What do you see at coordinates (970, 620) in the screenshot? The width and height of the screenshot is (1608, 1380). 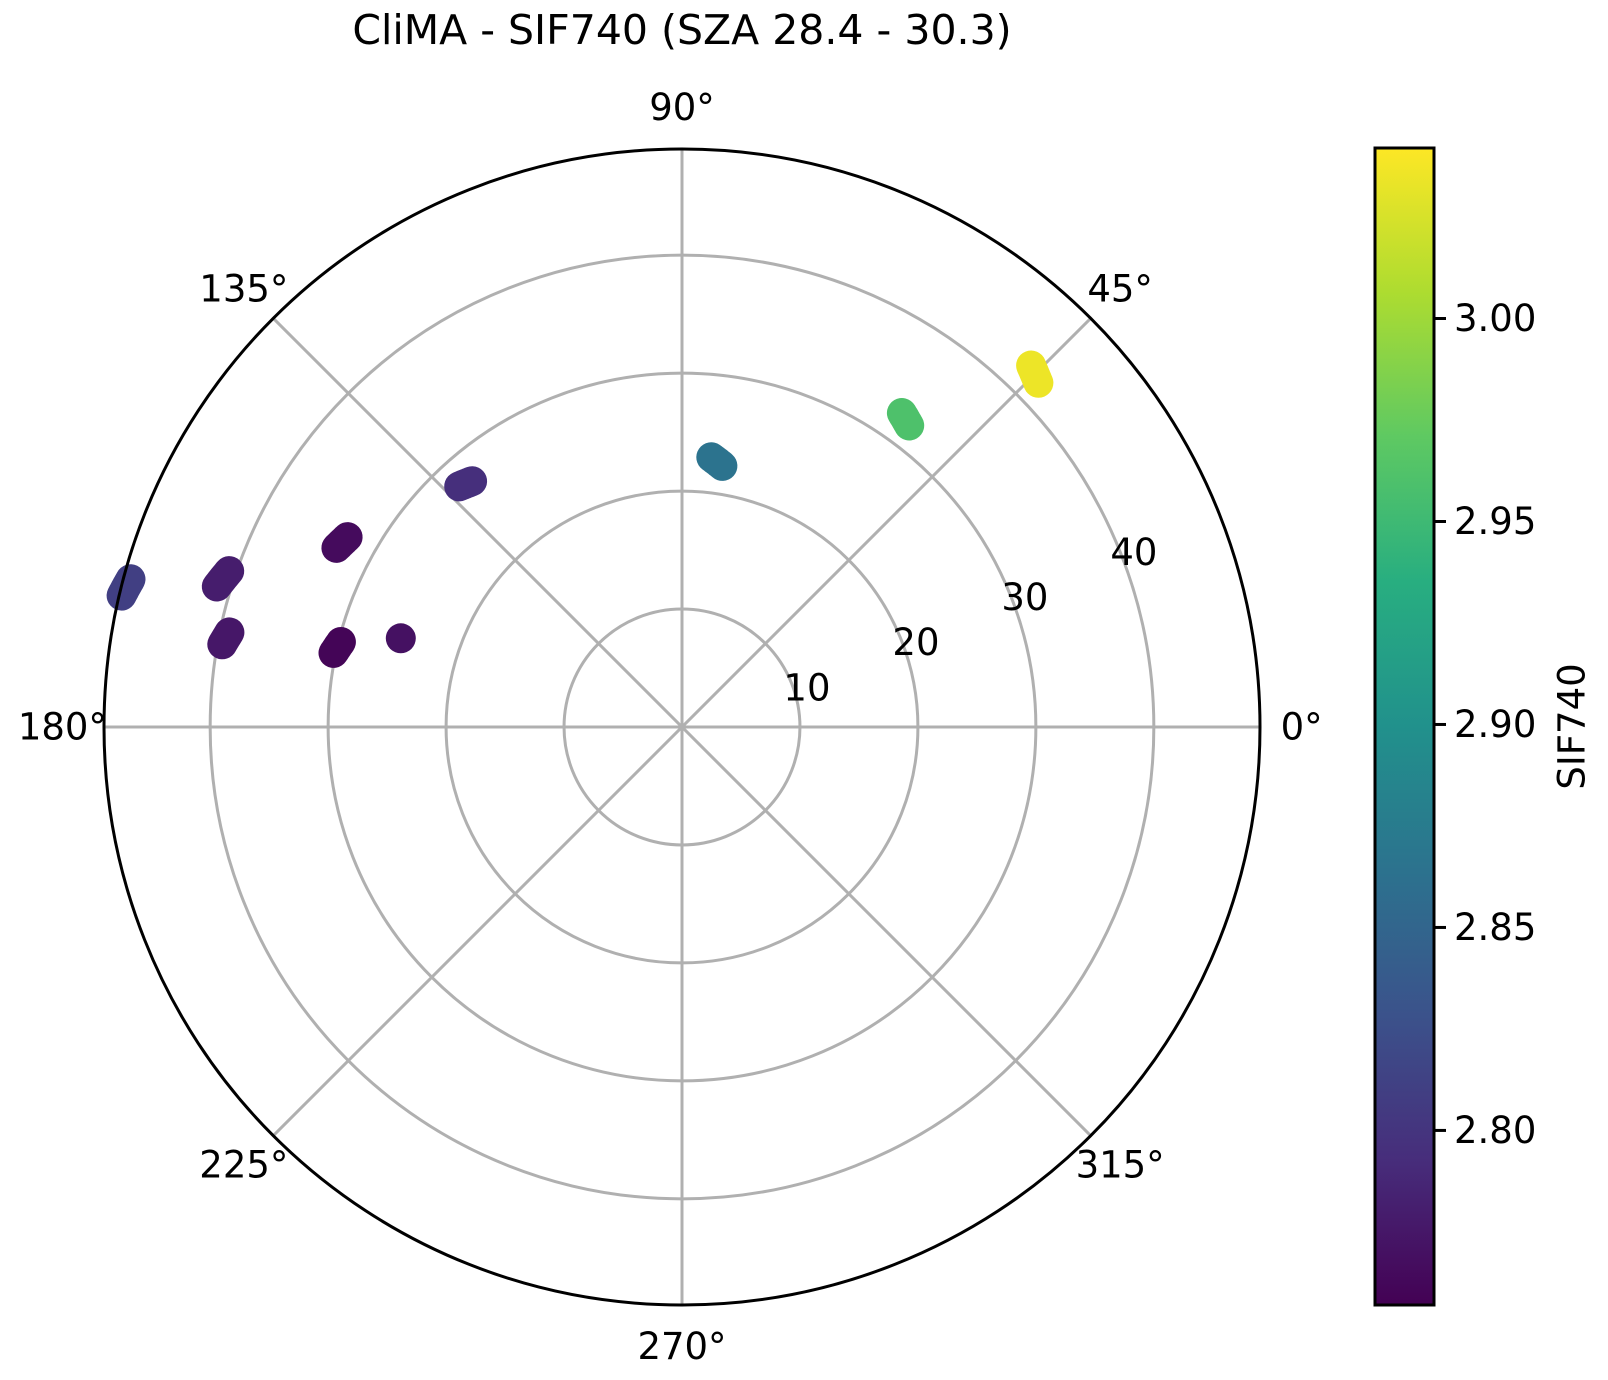 I see `radial-tick-labels: 10 20 30 40` at bounding box center [970, 620].